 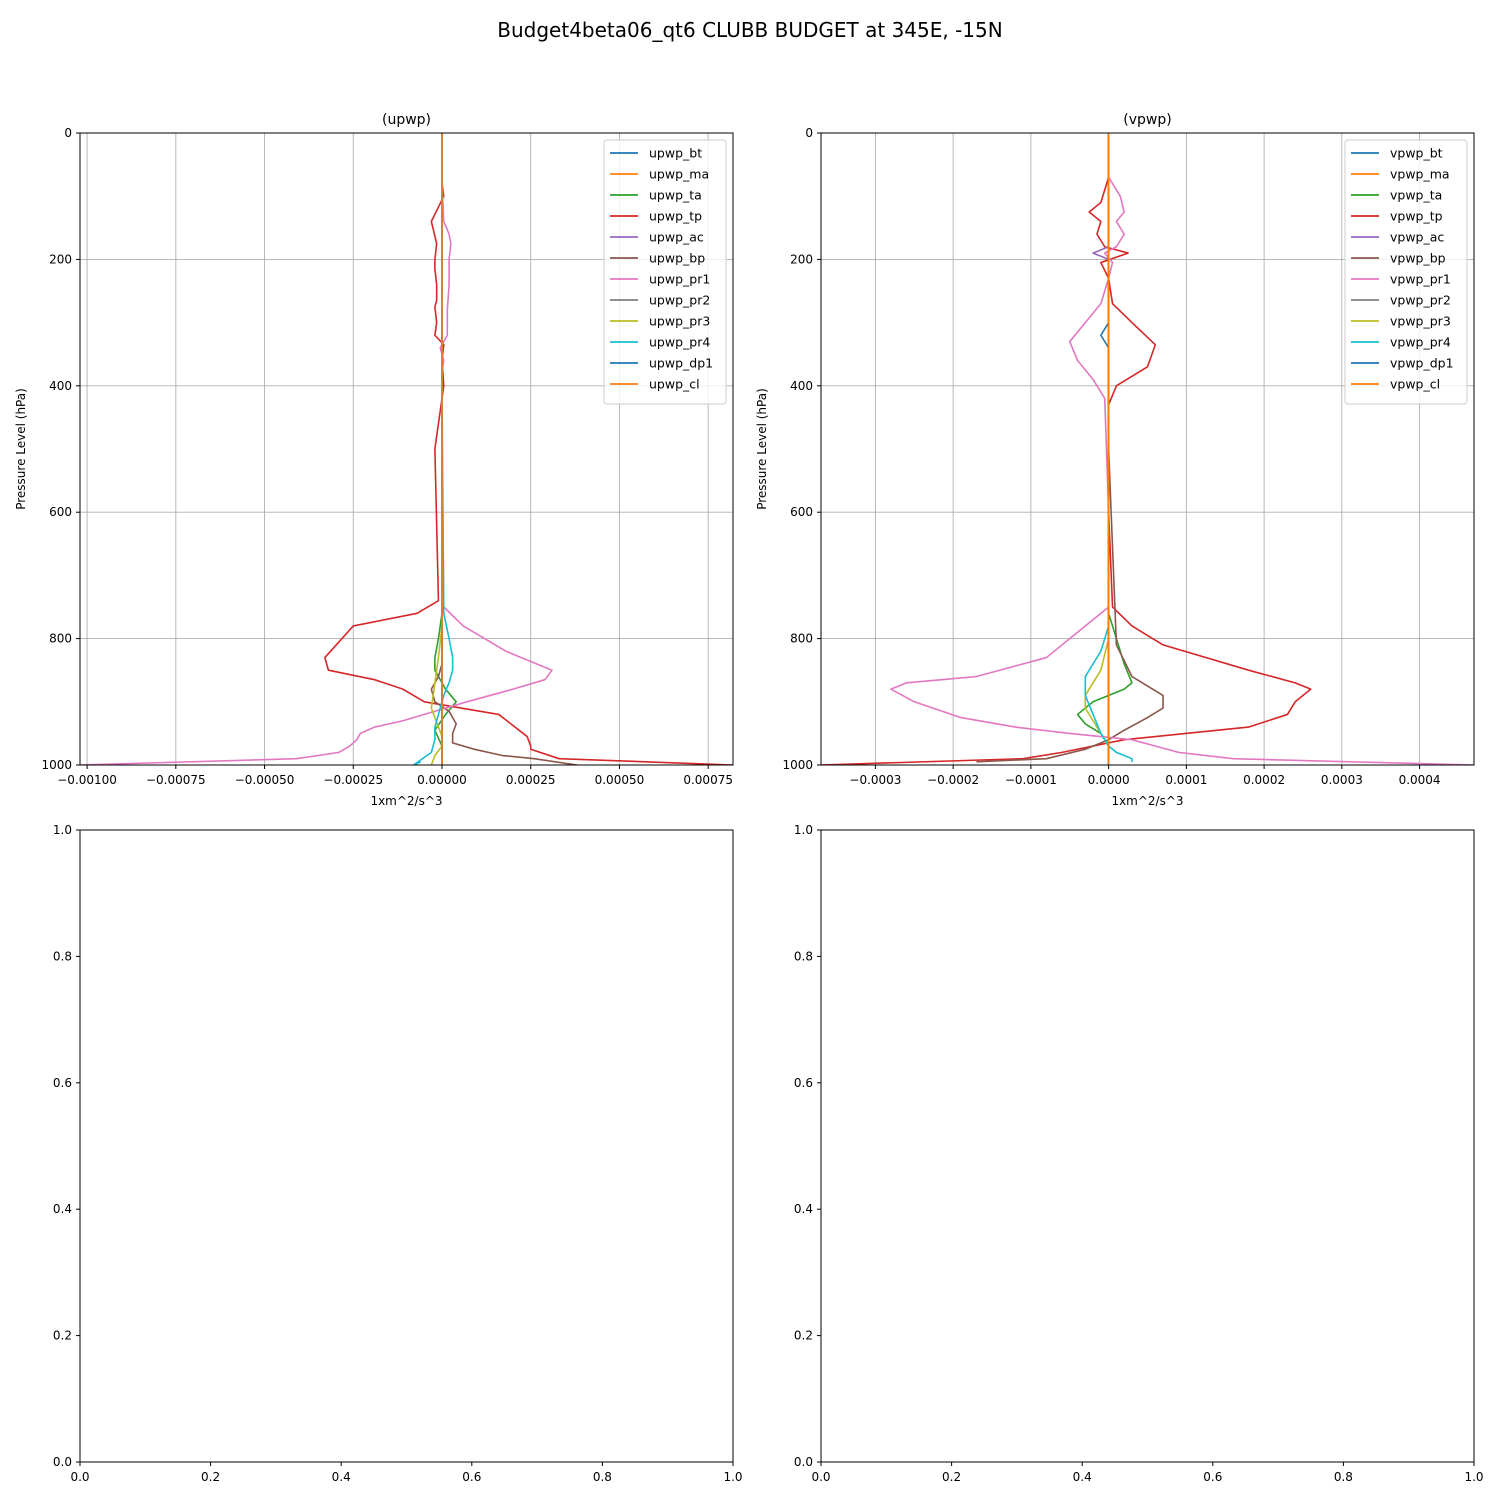 I want to click on panel-title: (upwp), so click(x=406, y=120).